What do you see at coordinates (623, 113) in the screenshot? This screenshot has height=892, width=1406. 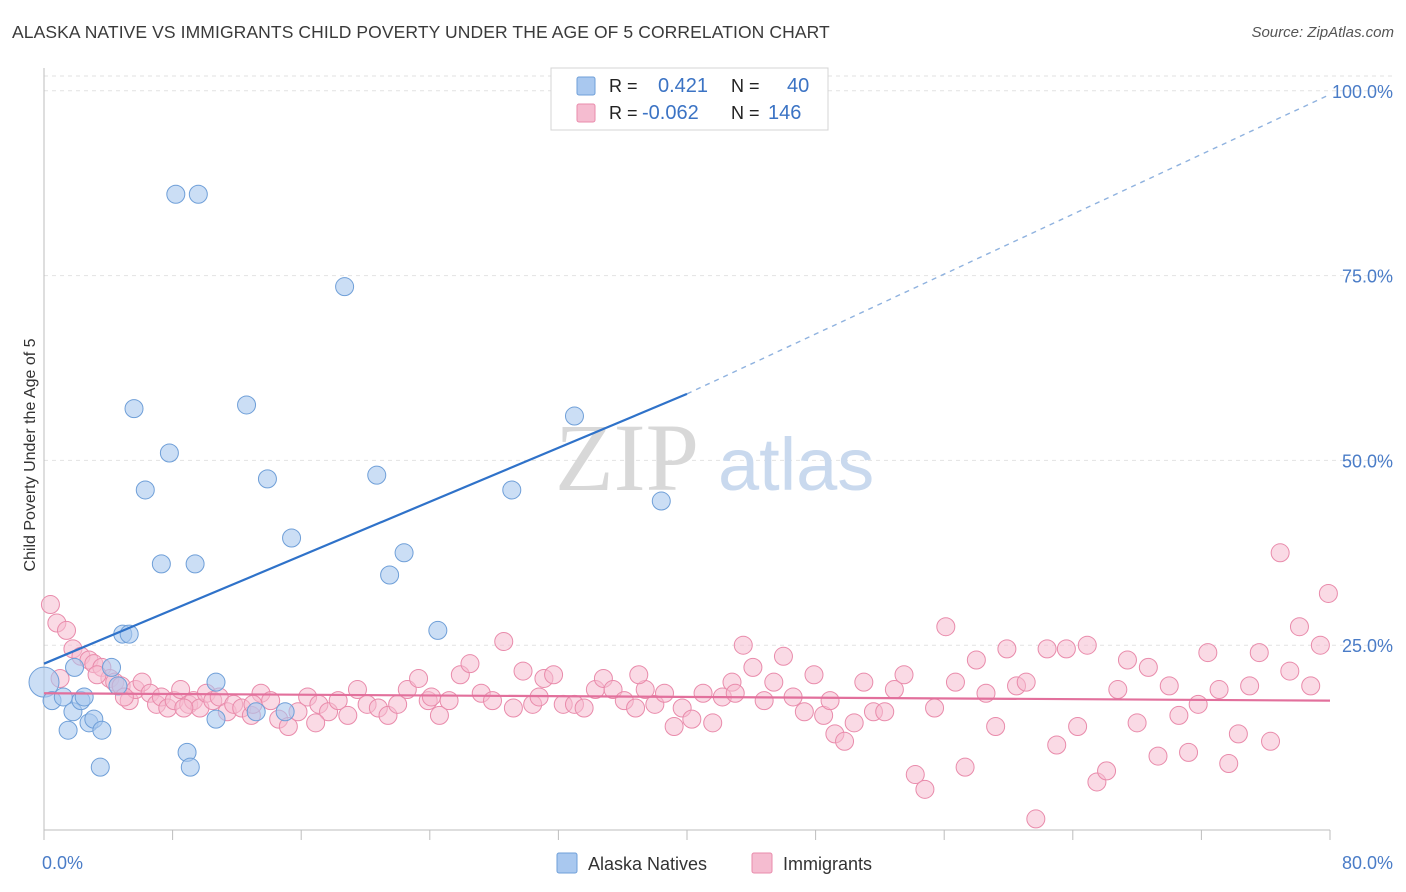 I see `legend-r-label-2: R =` at bounding box center [623, 113].